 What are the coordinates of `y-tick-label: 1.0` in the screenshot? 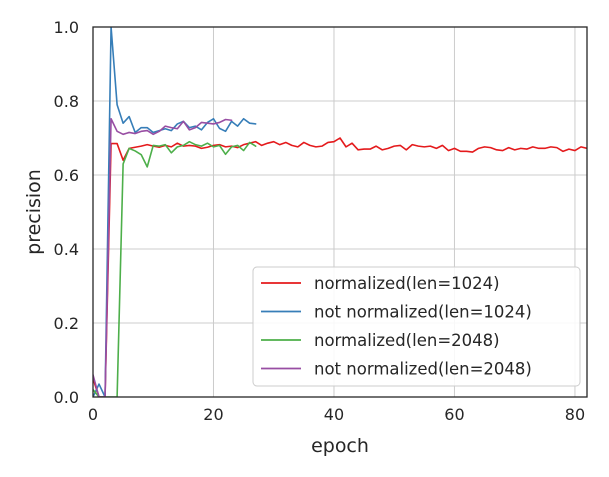 It's located at (66, 27).